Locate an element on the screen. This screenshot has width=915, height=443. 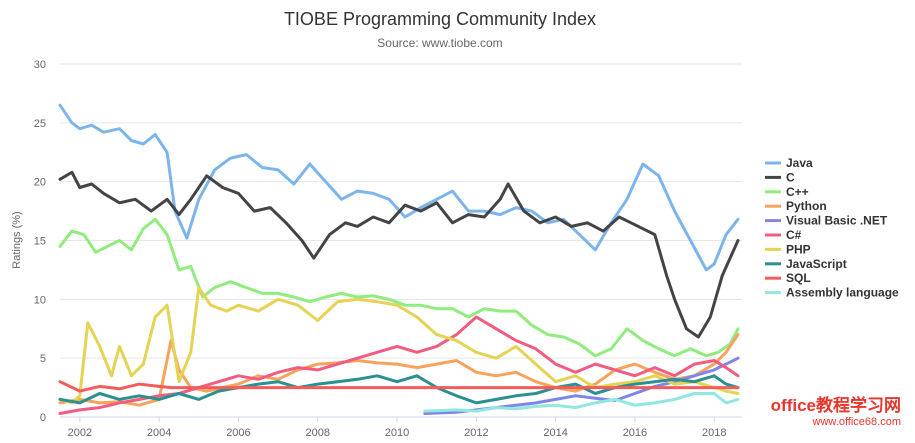
x-tick-label: 2002 is located at coordinates (80, 433).